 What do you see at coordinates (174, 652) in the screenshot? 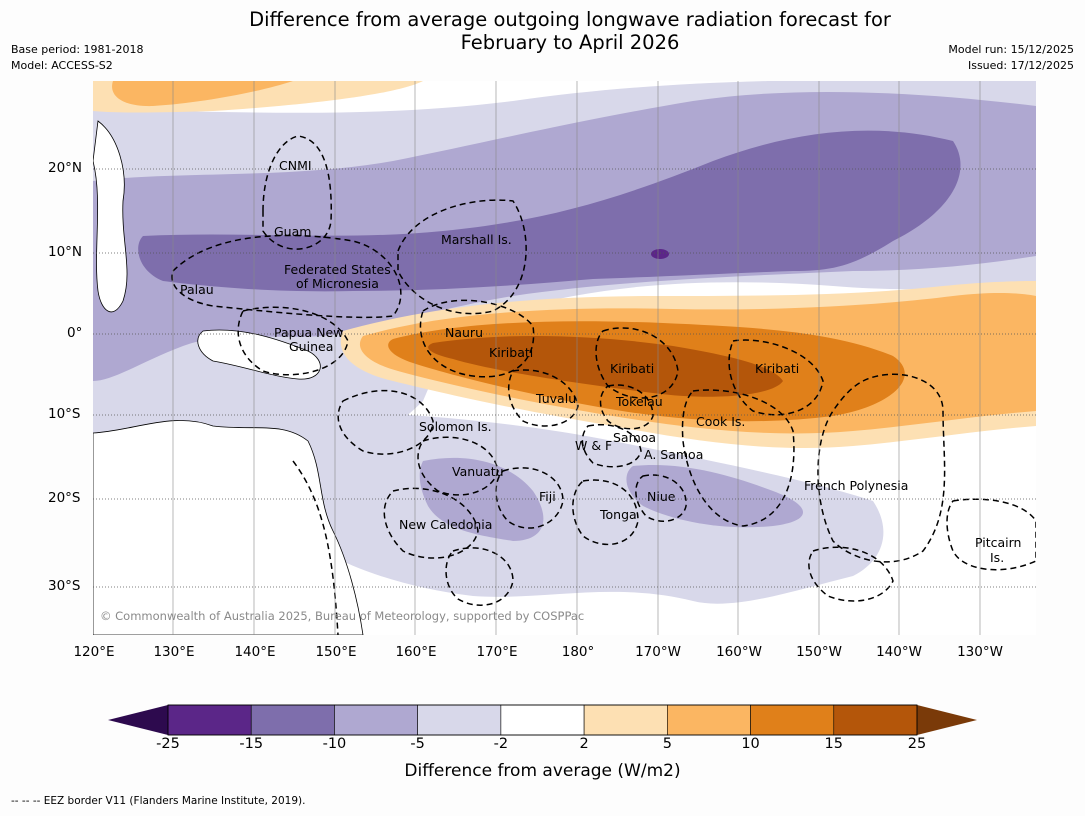
I see `lon-label: 130°E` at bounding box center [174, 652].